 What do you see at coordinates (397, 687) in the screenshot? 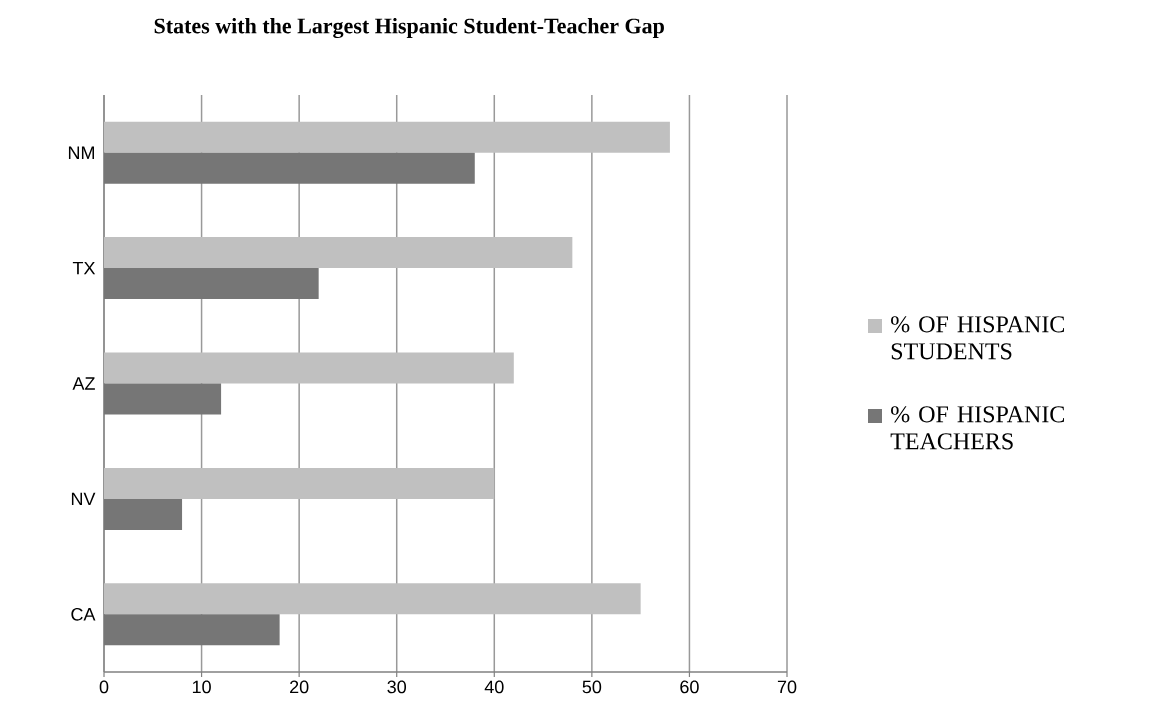
I see `x-tick-label: 30` at bounding box center [397, 687].